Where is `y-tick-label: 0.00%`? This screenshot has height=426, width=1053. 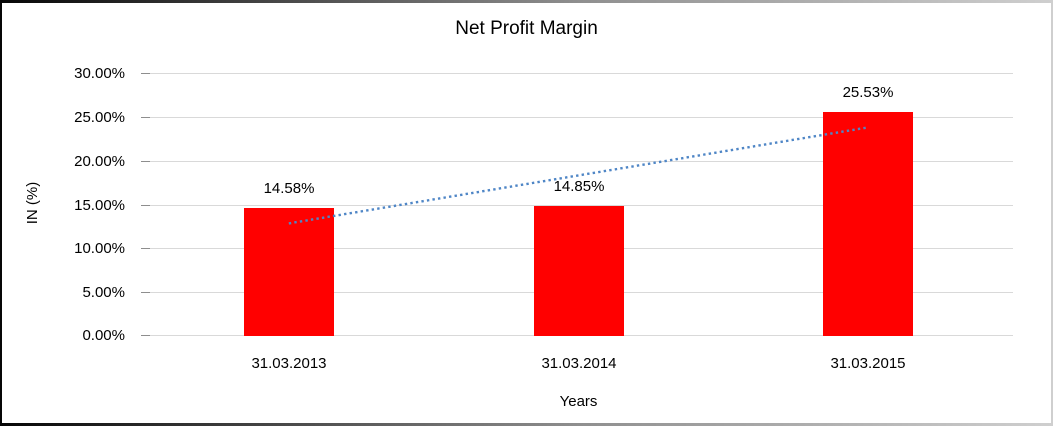
y-tick-label: 0.00% is located at coordinates (103, 335).